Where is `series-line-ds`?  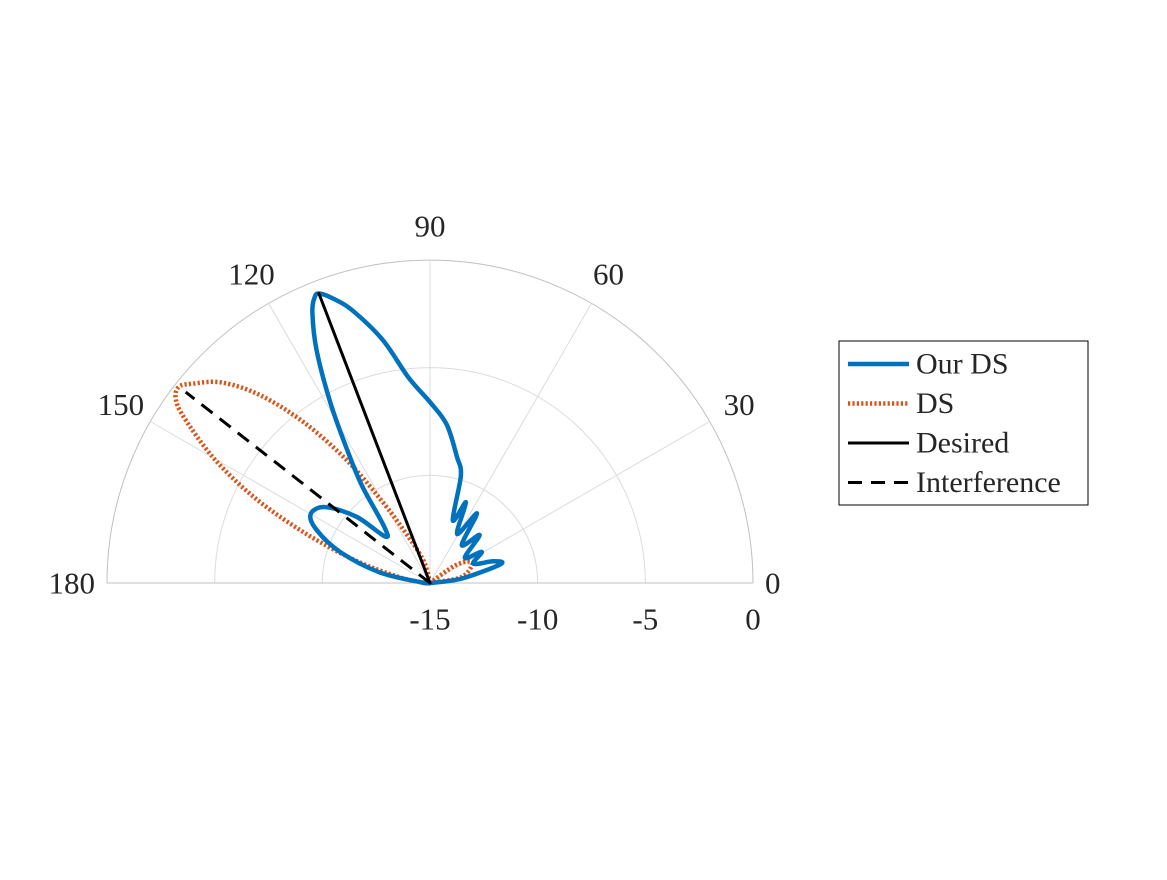
series-line-ds is located at coordinates (324, 483).